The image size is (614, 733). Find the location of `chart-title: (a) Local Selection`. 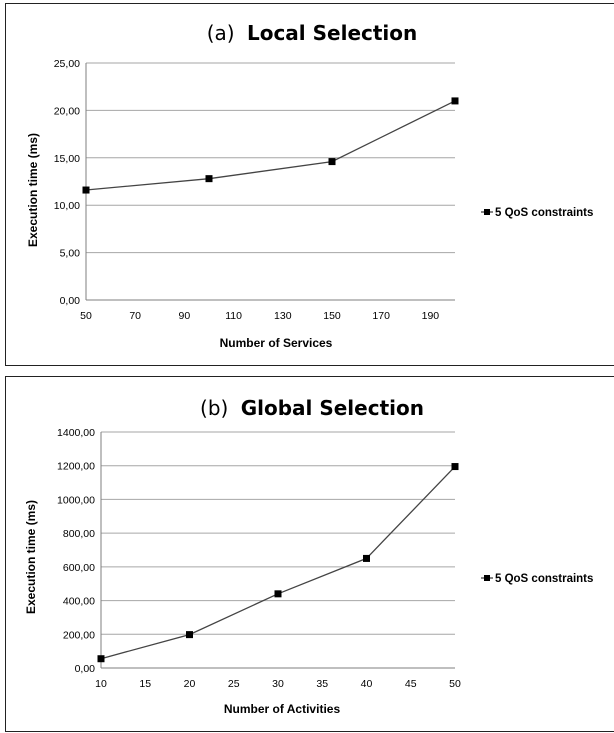

chart-title: (a) Local Selection is located at coordinates (312, 33).